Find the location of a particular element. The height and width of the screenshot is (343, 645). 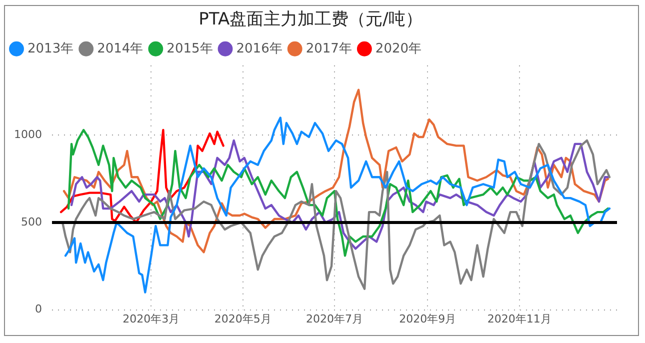

legend-label: 2013年 is located at coordinates (51, 48).